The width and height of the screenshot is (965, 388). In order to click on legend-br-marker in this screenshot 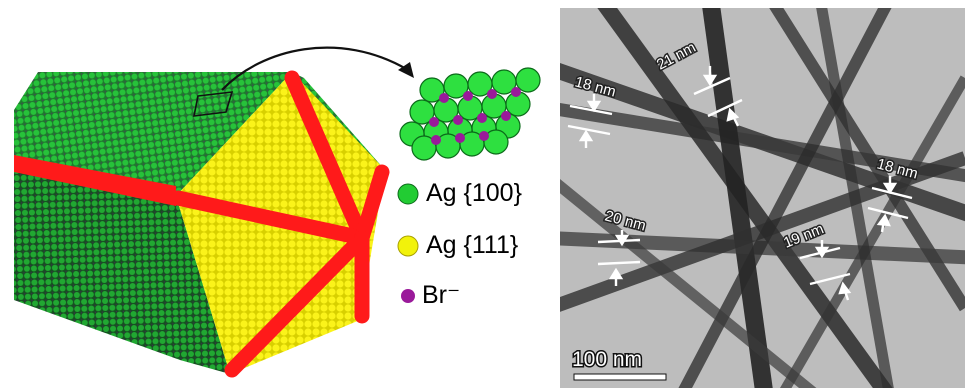, I will do `click(408, 296)`.